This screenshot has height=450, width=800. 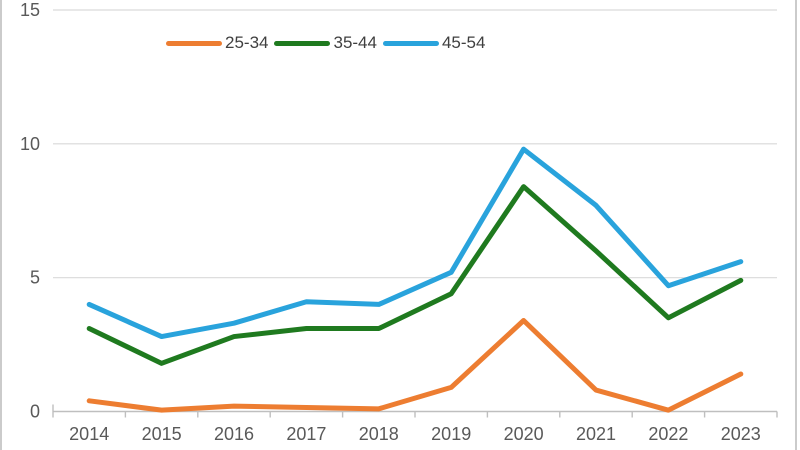 What do you see at coordinates (234, 434) in the screenshot?
I see `x-axis-label-2016: 2016` at bounding box center [234, 434].